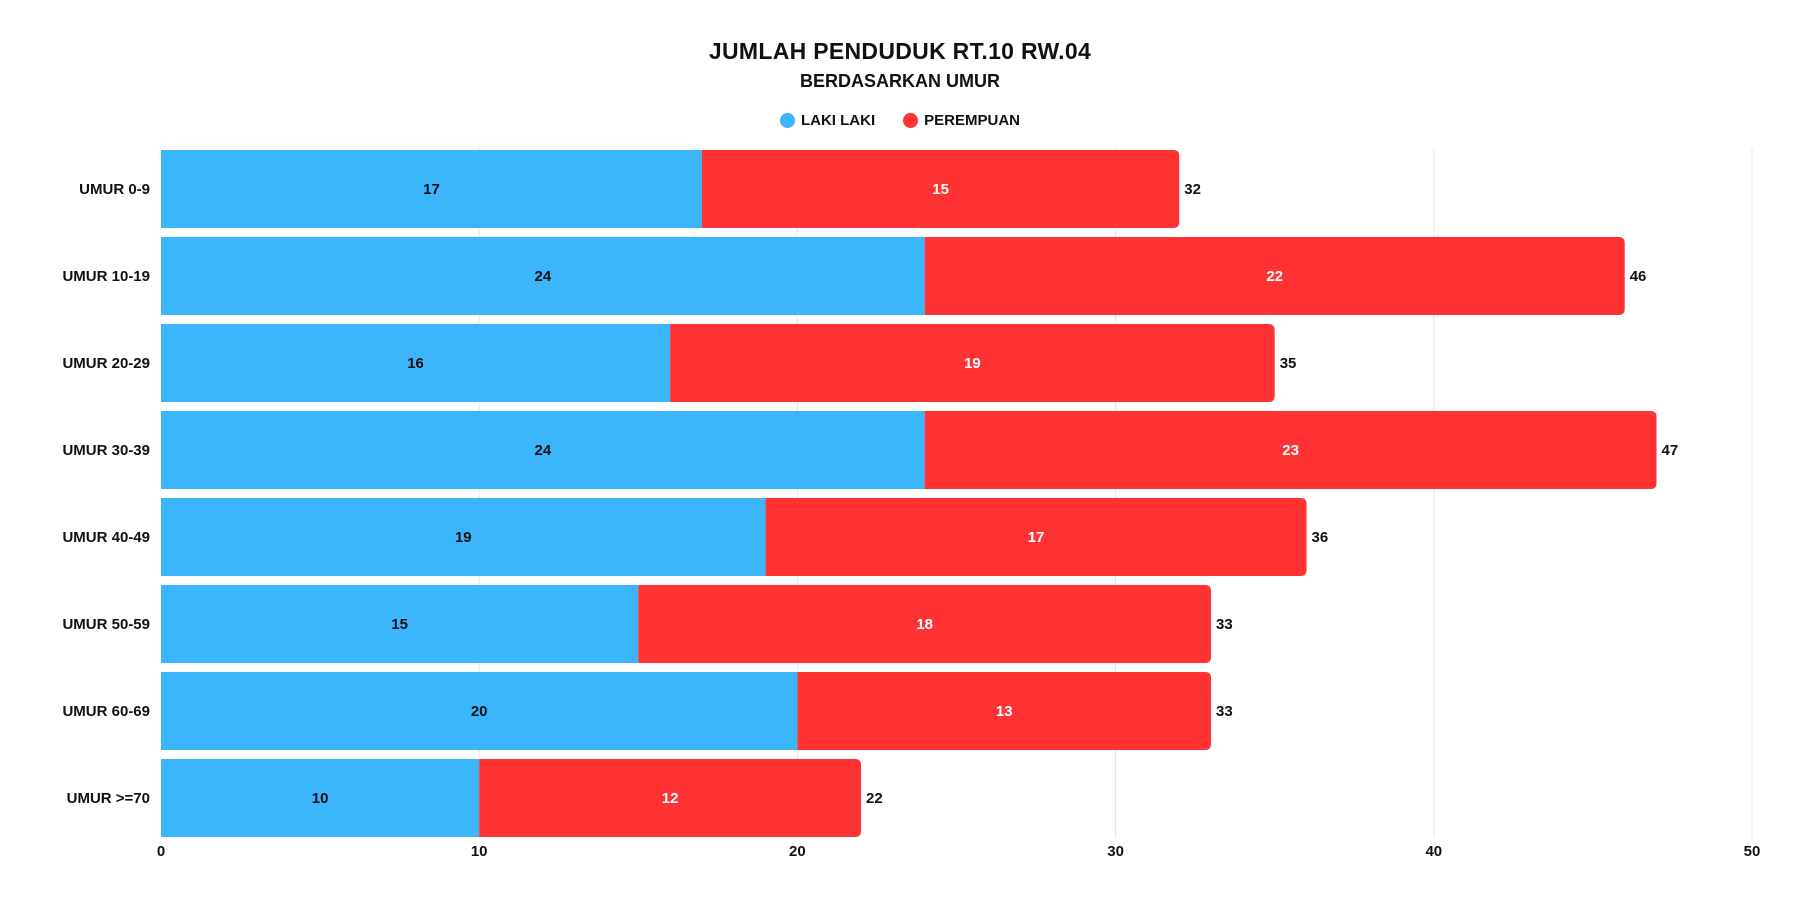 This screenshot has width=1800, height=900. Describe the element at coordinates (1752, 851) in the screenshot. I see `x-tick-label: 50` at that location.